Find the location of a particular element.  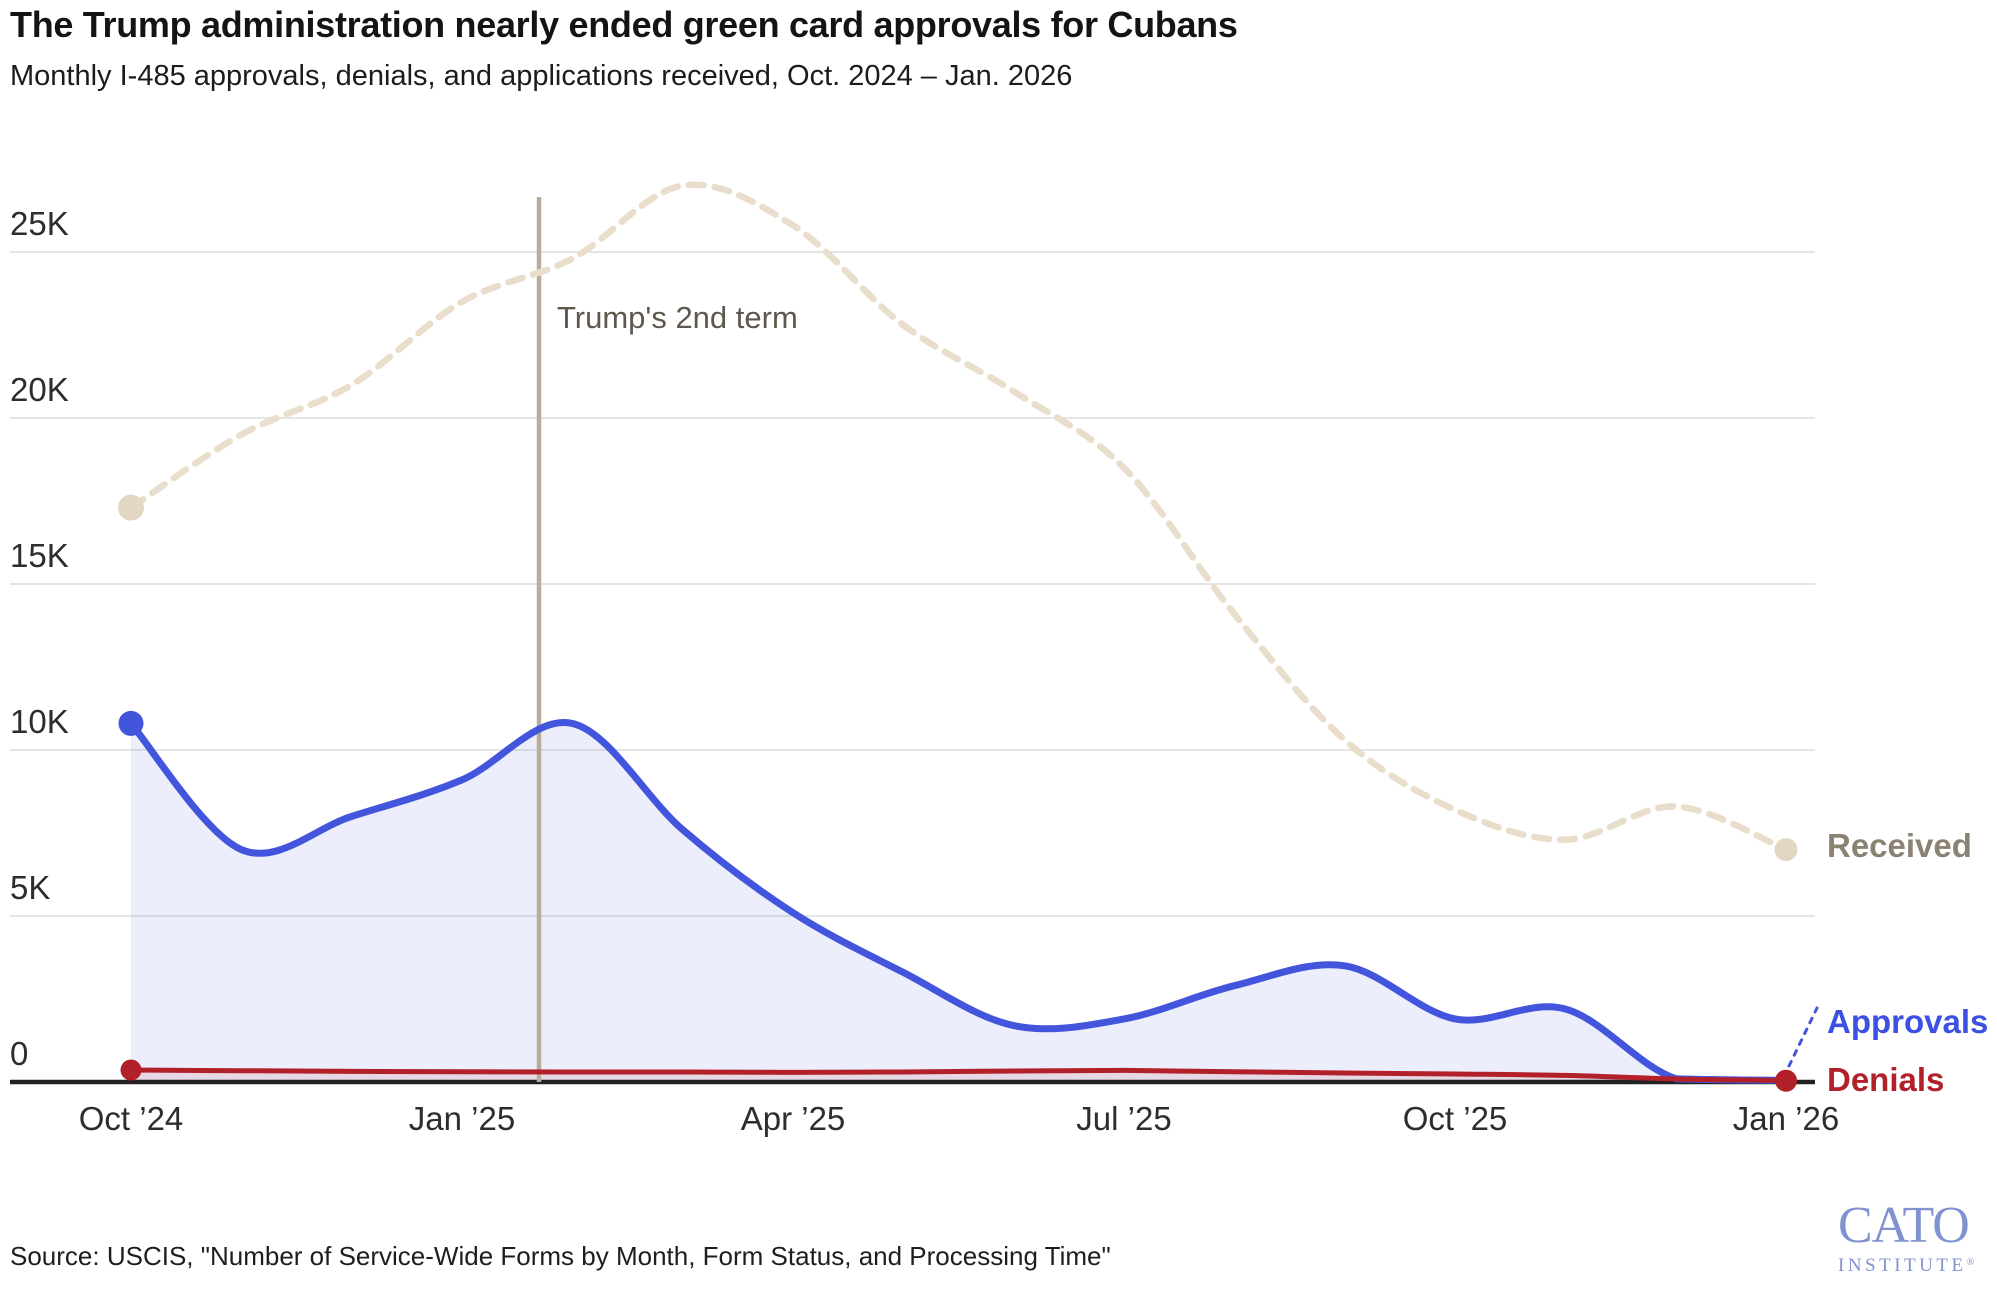

y-axis-label-15K: 15K is located at coordinates (39, 555).